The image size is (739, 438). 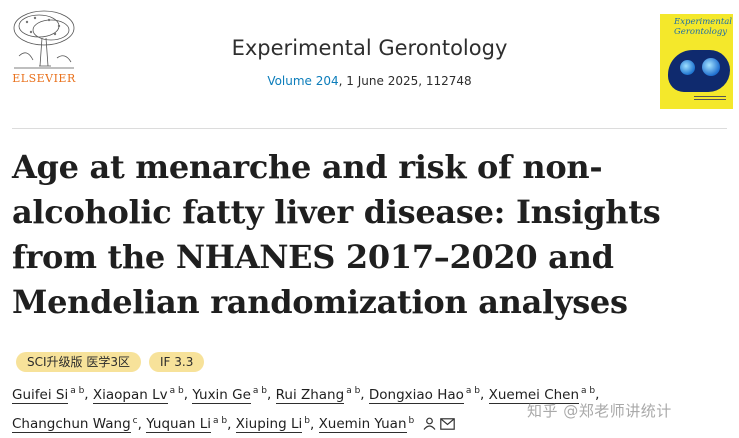 What do you see at coordinates (369, 128) in the screenshot?
I see `header-divider` at bounding box center [369, 128].